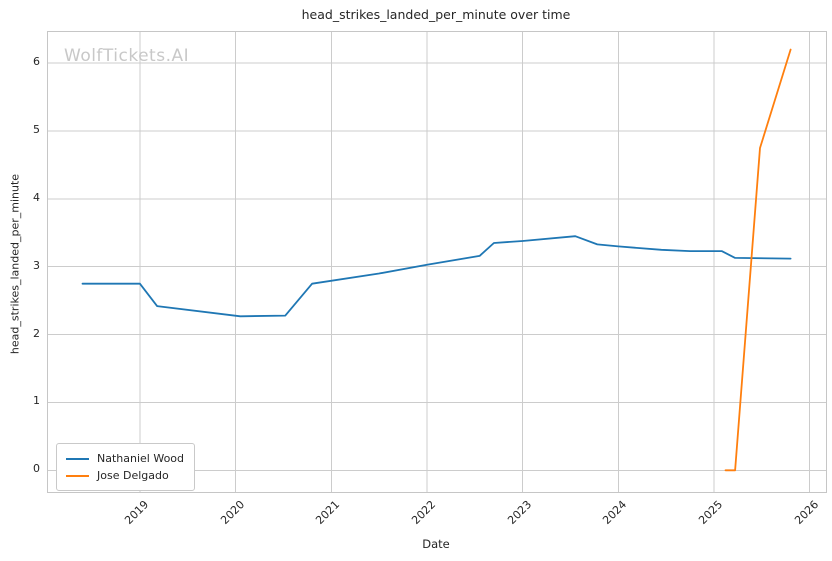 This screenshot has width=832, height=561. What do you see at coordinates (615, 512) in the screenshot?
I see `x-tick-label-2024: 2024` at bounding box center [615, 512].